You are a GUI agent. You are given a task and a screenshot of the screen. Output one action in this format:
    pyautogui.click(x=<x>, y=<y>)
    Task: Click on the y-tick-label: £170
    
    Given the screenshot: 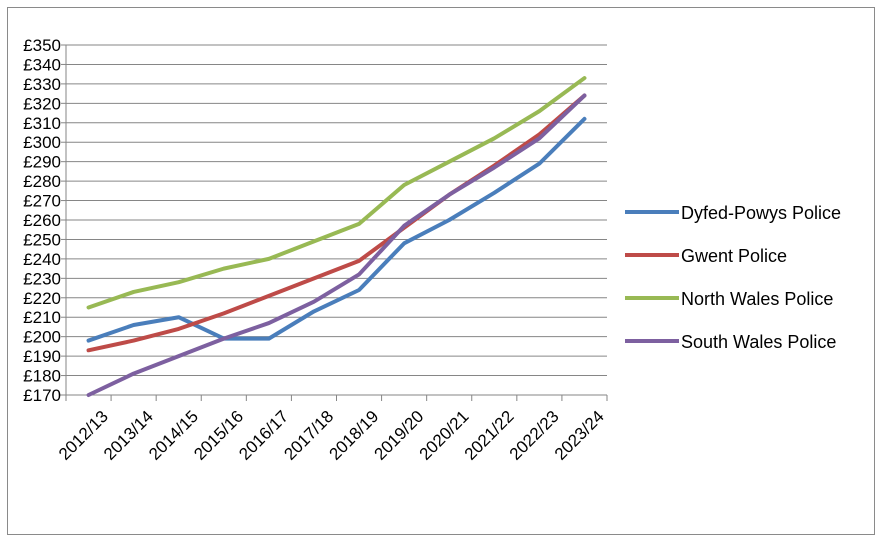 What is the action you would take?
    pyautogui.click(x=42, y=395)
    